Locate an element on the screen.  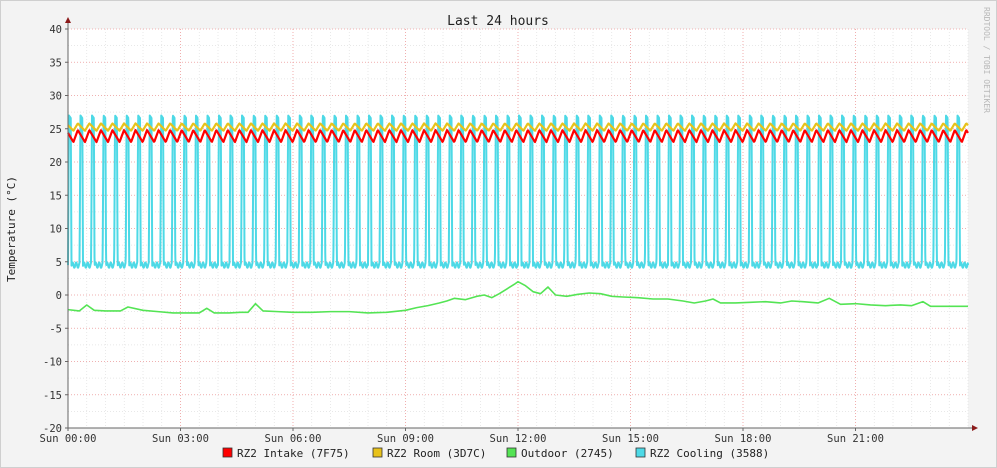
x-axis-arrow is located at coordinates (975, 428).